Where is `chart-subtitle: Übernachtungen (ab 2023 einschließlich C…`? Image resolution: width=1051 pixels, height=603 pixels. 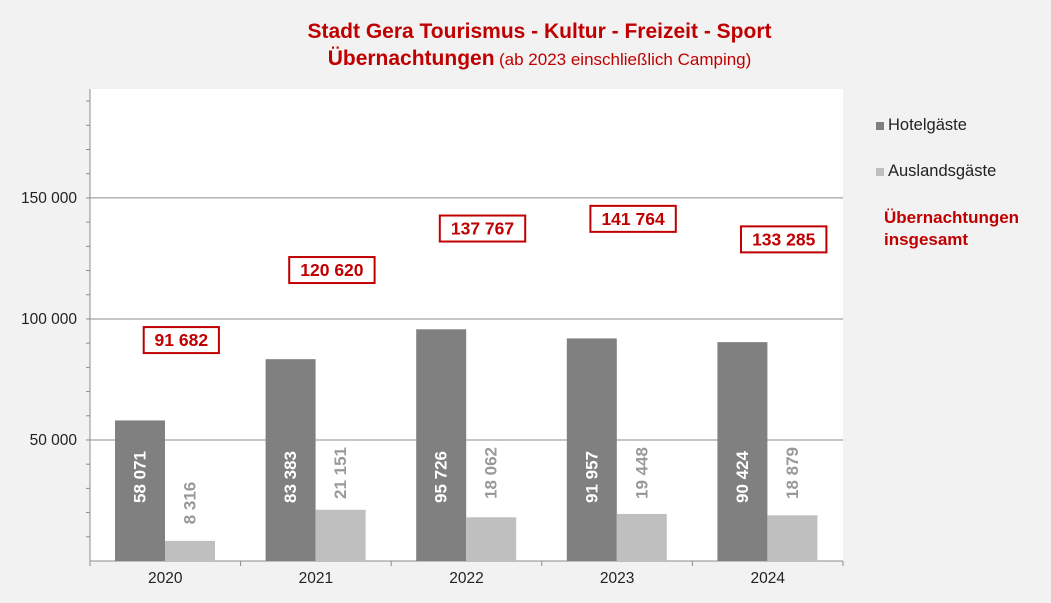 chart-subtitle: Übernachtungen (ab 2023 einschließlich C… is located at coordinates (525, 59).